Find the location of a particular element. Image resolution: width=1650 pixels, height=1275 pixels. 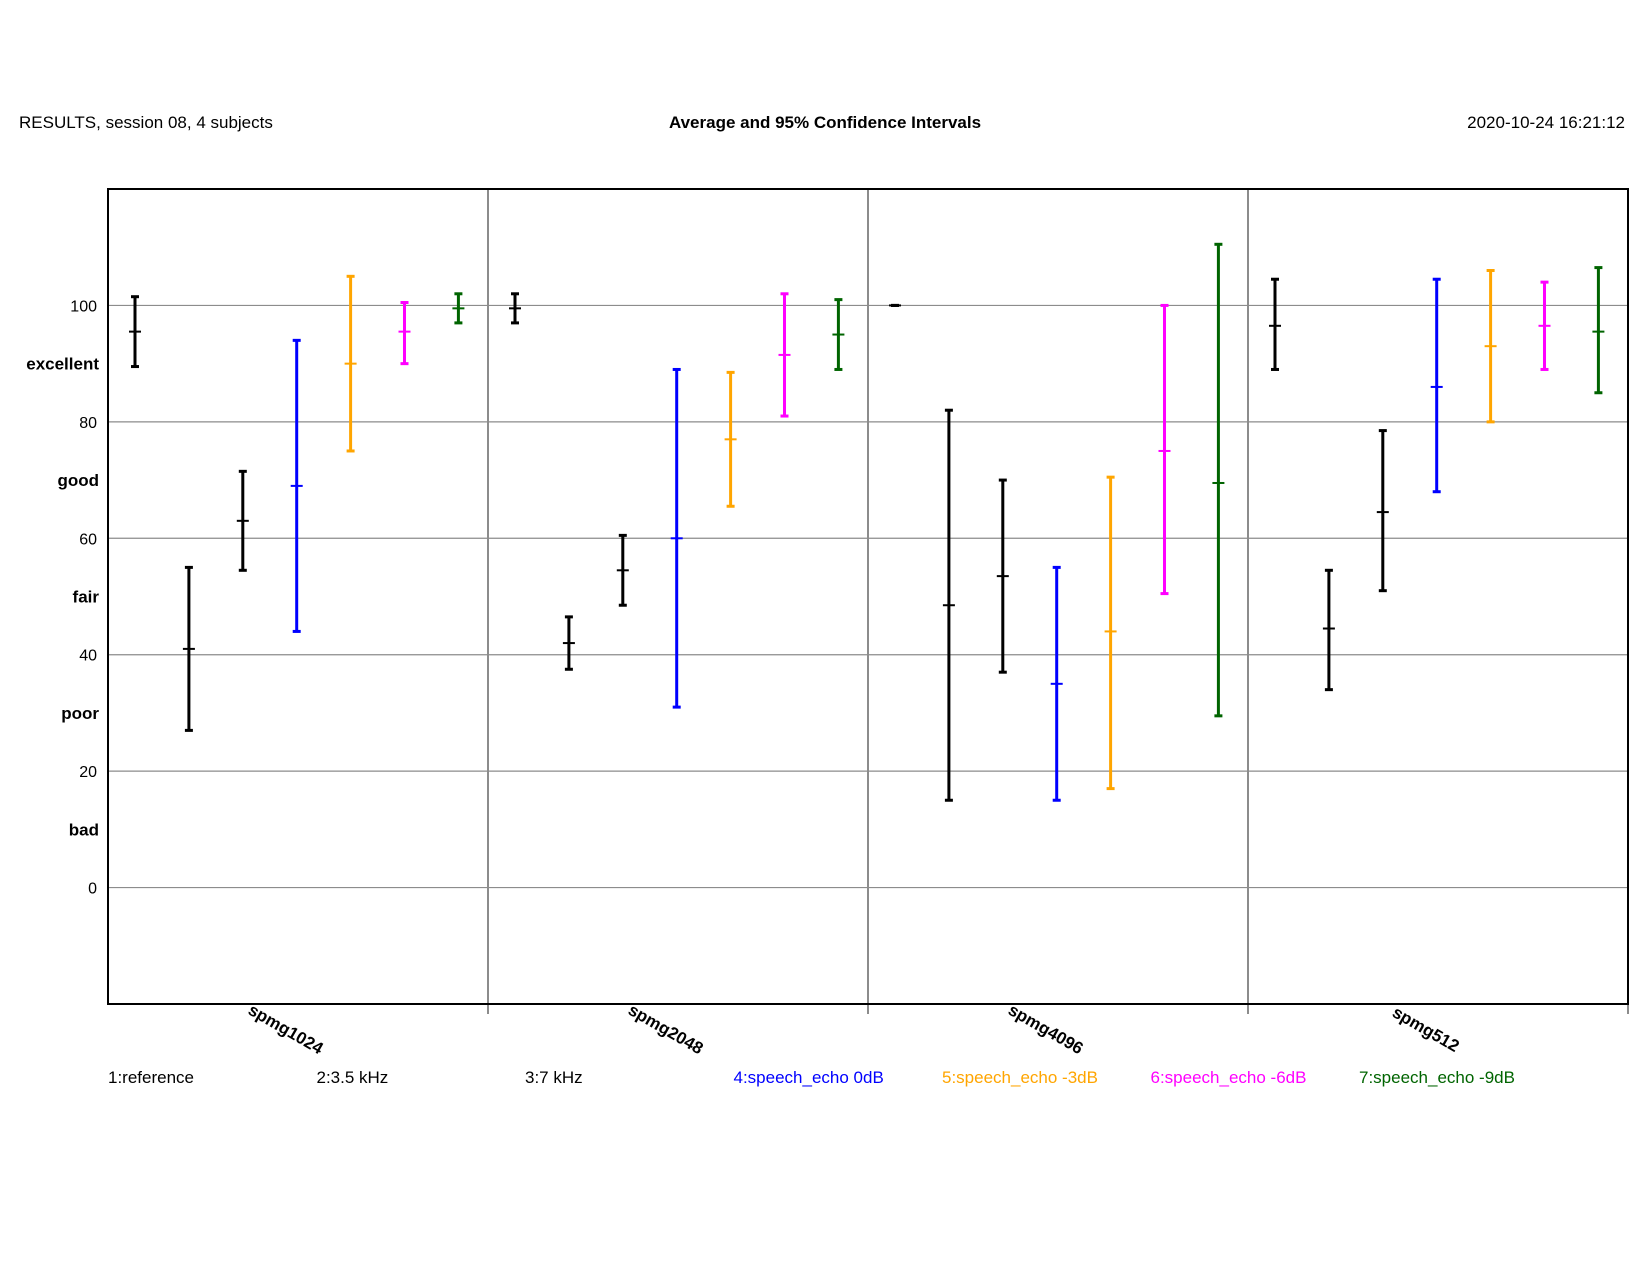

y-axis: 0 20 40 60 80 100 is located at coordinates (83, 597).